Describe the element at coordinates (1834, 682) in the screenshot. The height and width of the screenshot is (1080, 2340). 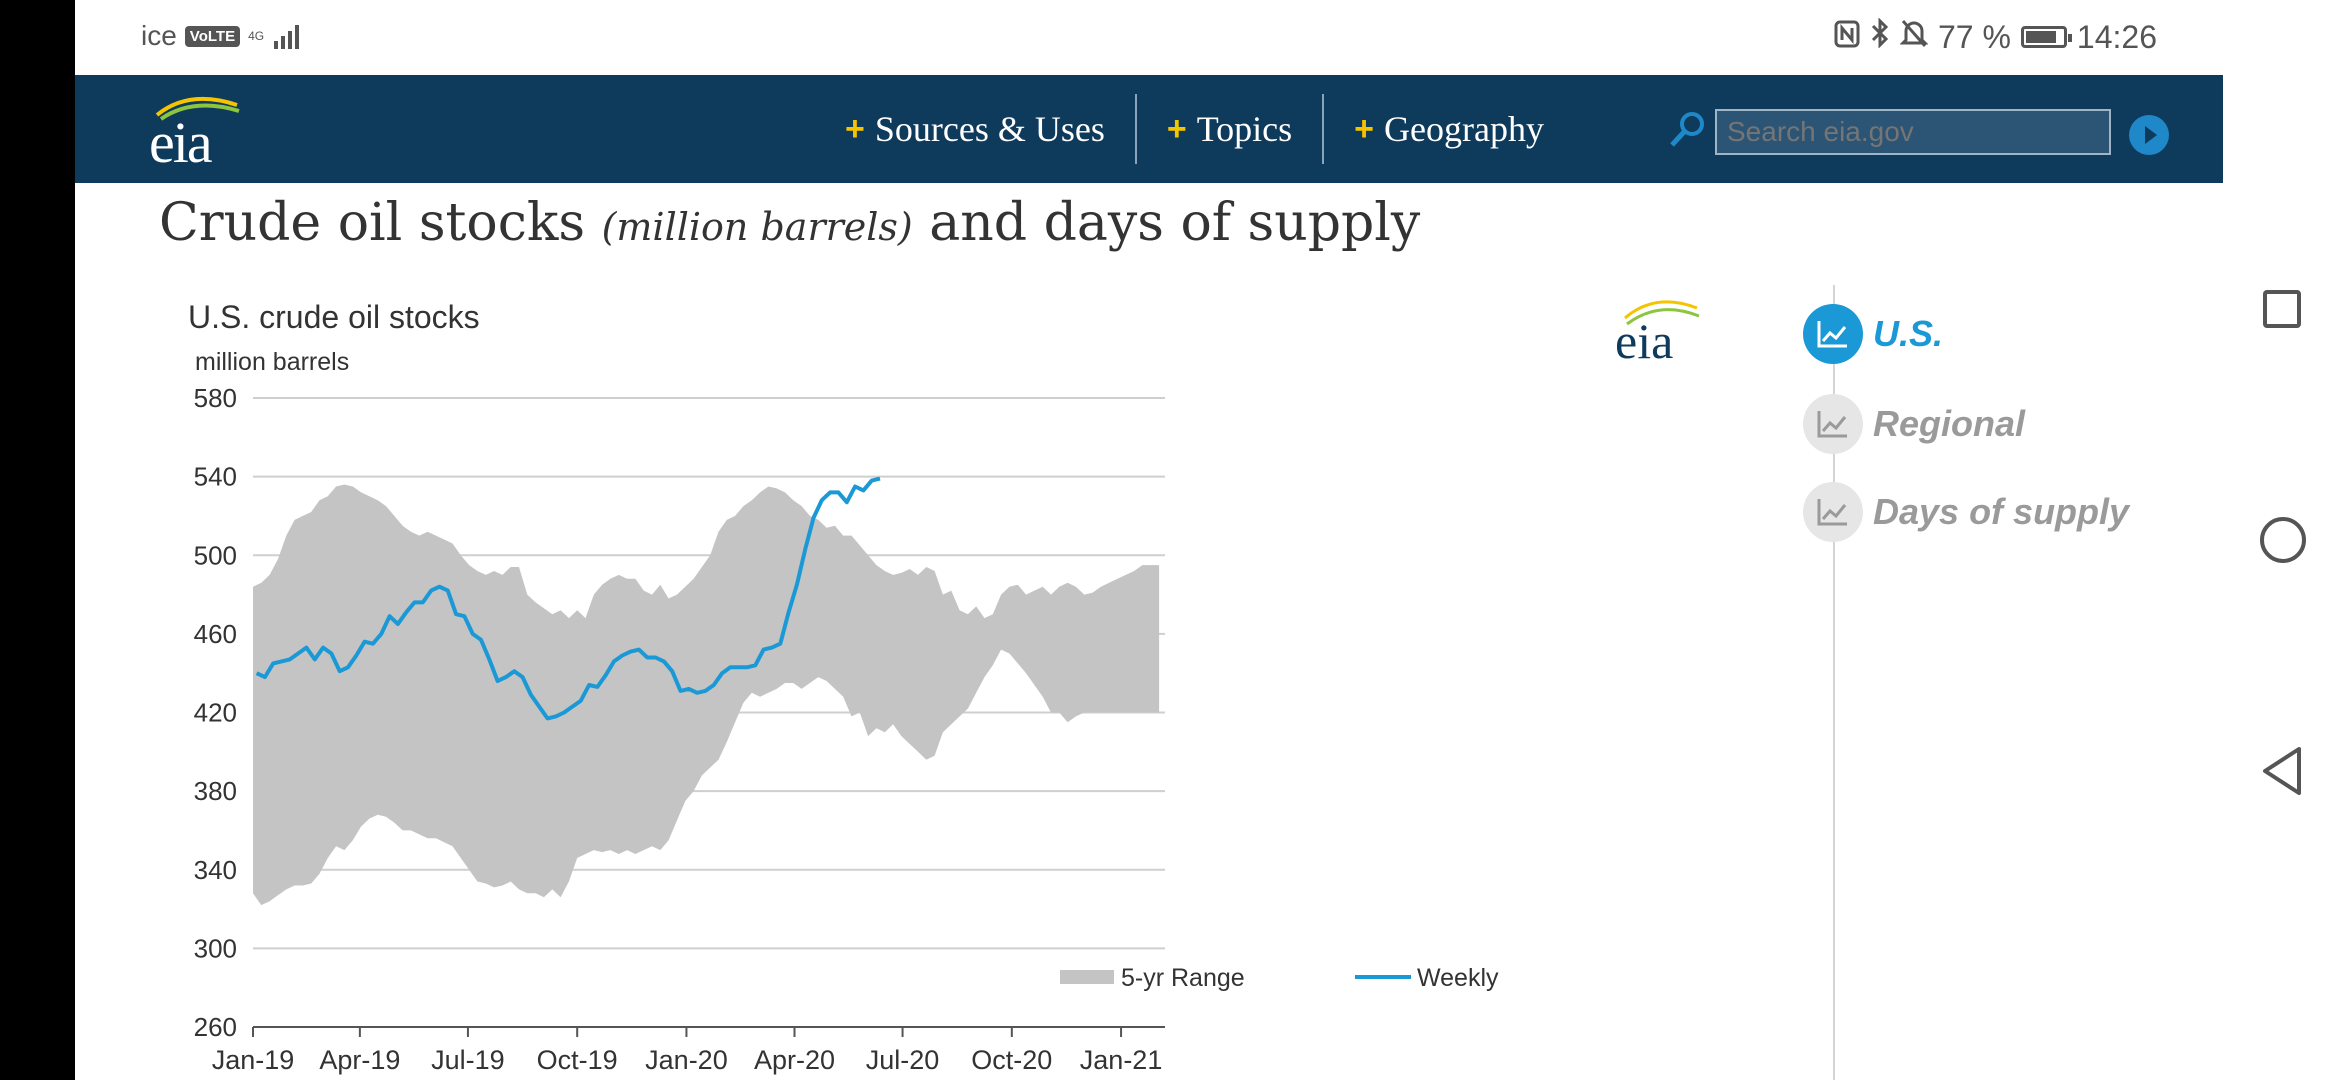
I see `panel-divider` at that location.